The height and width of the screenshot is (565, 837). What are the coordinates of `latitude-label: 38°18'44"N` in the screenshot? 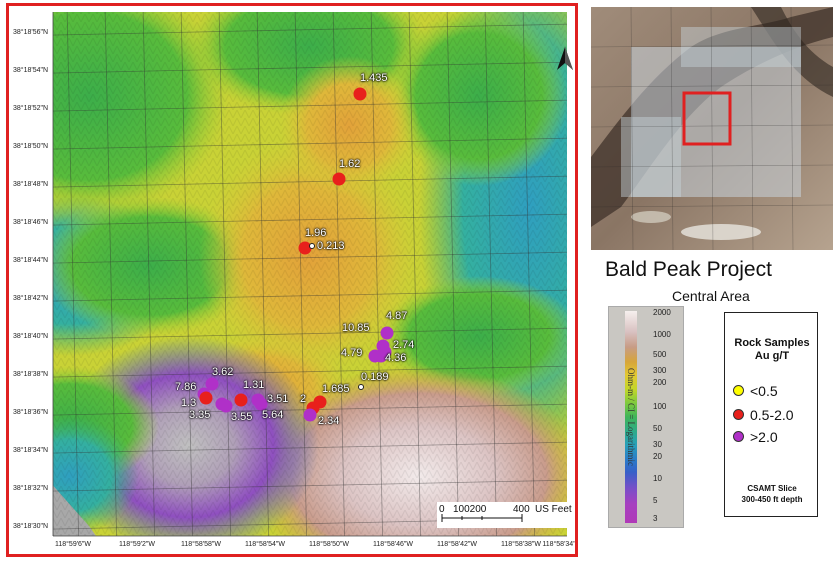 It's located at (31, 260).